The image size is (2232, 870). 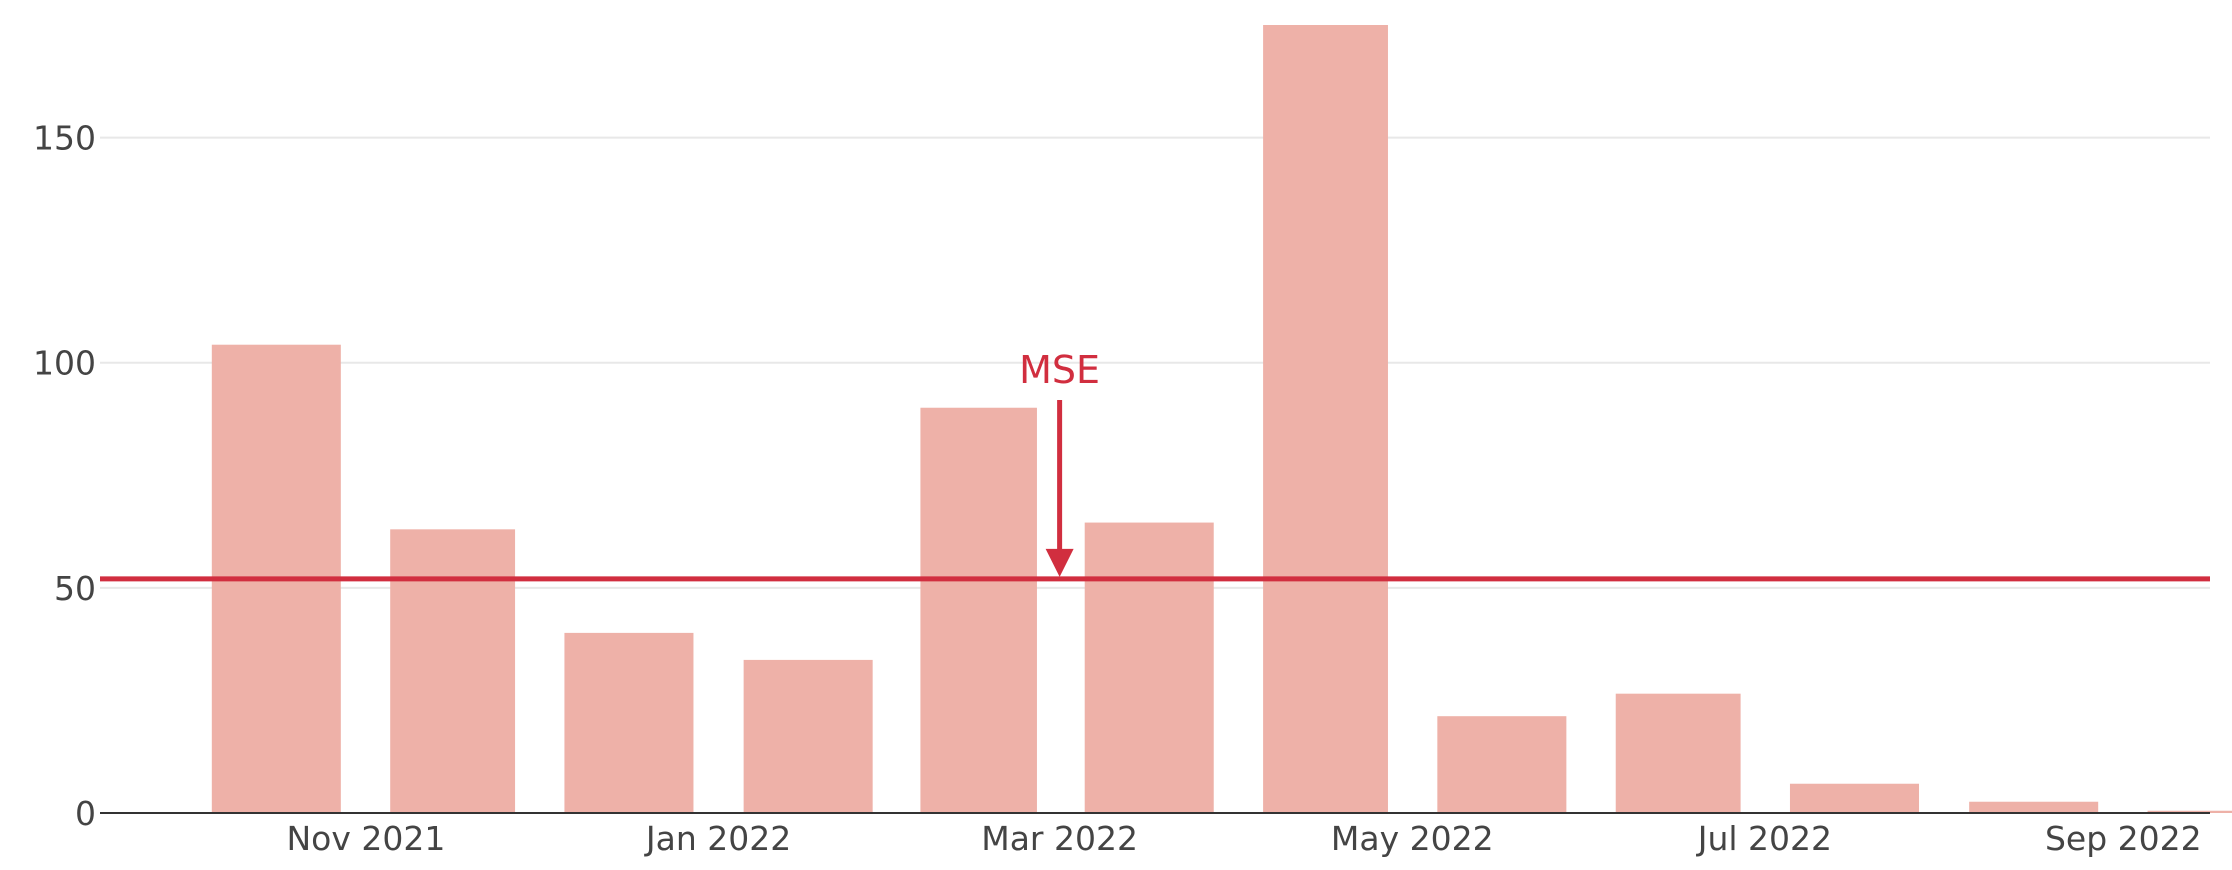 What do you see at coordinates (2123, 838) in the screenshot?
I see `x-tick-label: Sep 2022` at bounding box center [2123, 838].